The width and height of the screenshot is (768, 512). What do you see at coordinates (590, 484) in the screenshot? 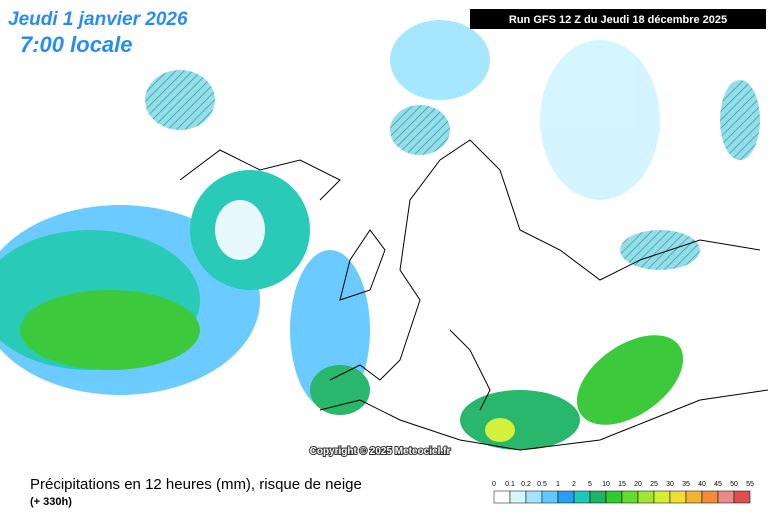
I see `legend-tick-label: 5` at bounding box center [590, 484].